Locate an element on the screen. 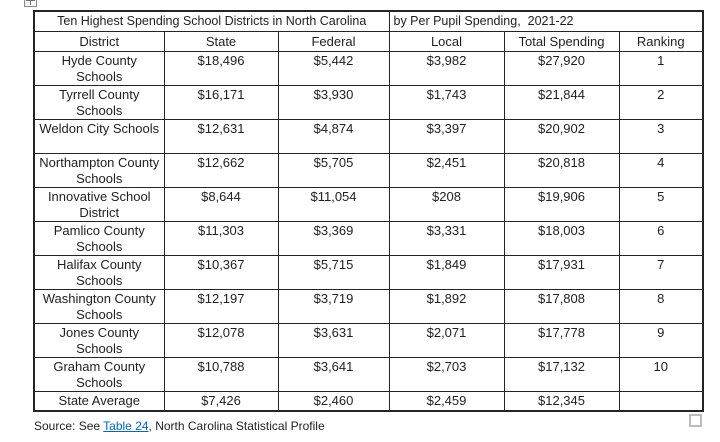 This screenshot has height=442, width=720. cell-district: Hyde County Schools is located at coordinates (99, 68).